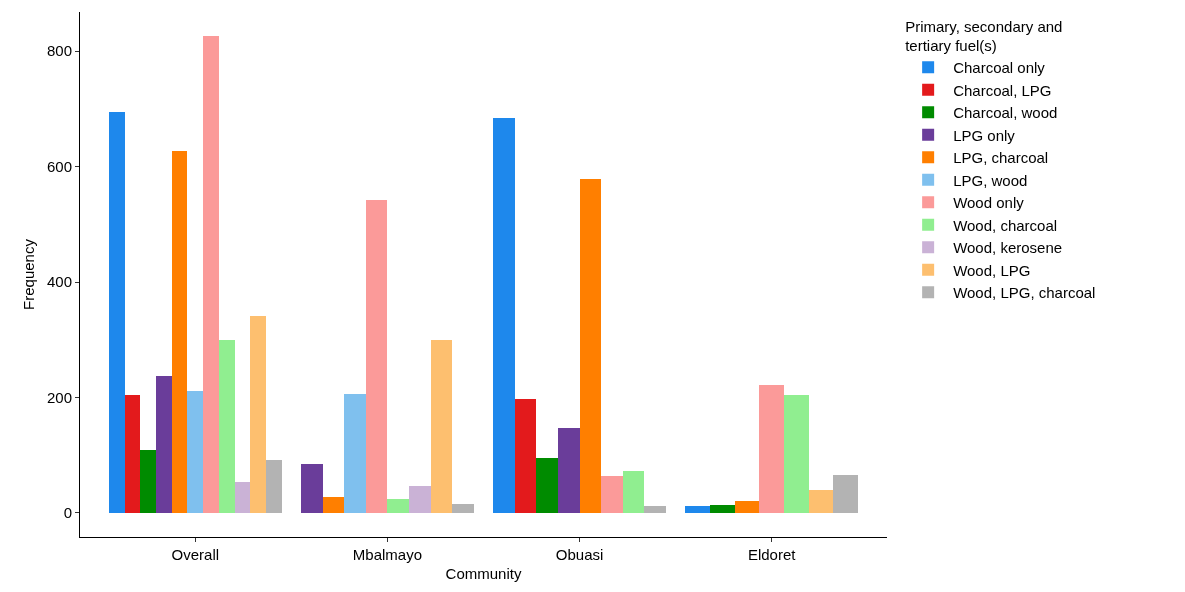 Image resolution: width=1185 pixels, height=592 pixels. What do you see at coordinates (990, 180) in the screenshot?
I see `legend-label: LPG, wood` at bounding box center [990, 180].